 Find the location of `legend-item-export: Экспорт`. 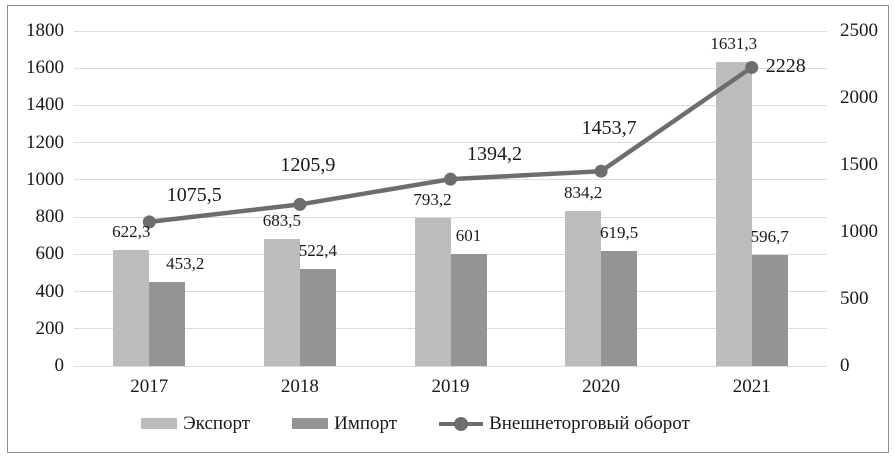

legend-item-export: Экспорт is located at coordinates (195, 423).